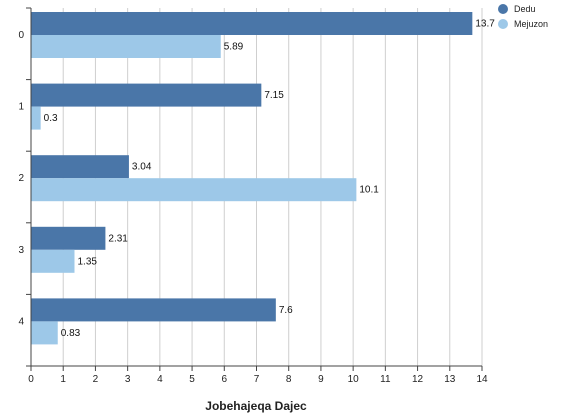 The height and width of the screenshot is (420, 561). I want to click on x-tick-label: 9, so click(321, 379).